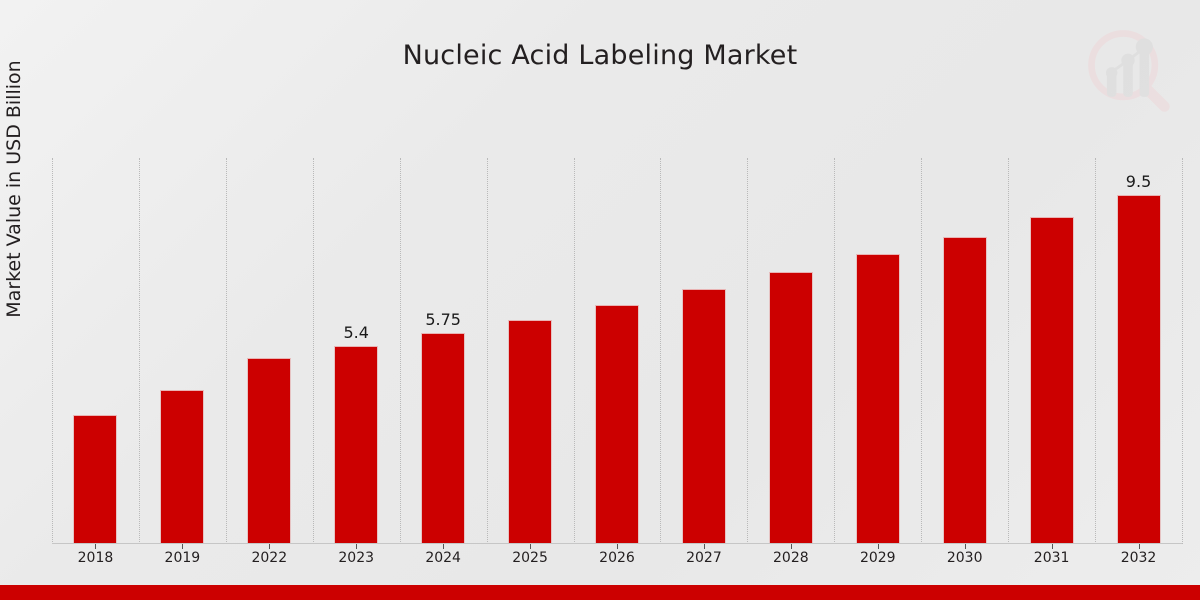 This screenshot has height=600, width=1200. Describe the element at coordinates (877, 398) in the screenshot. I see `bar-2029` at that location.